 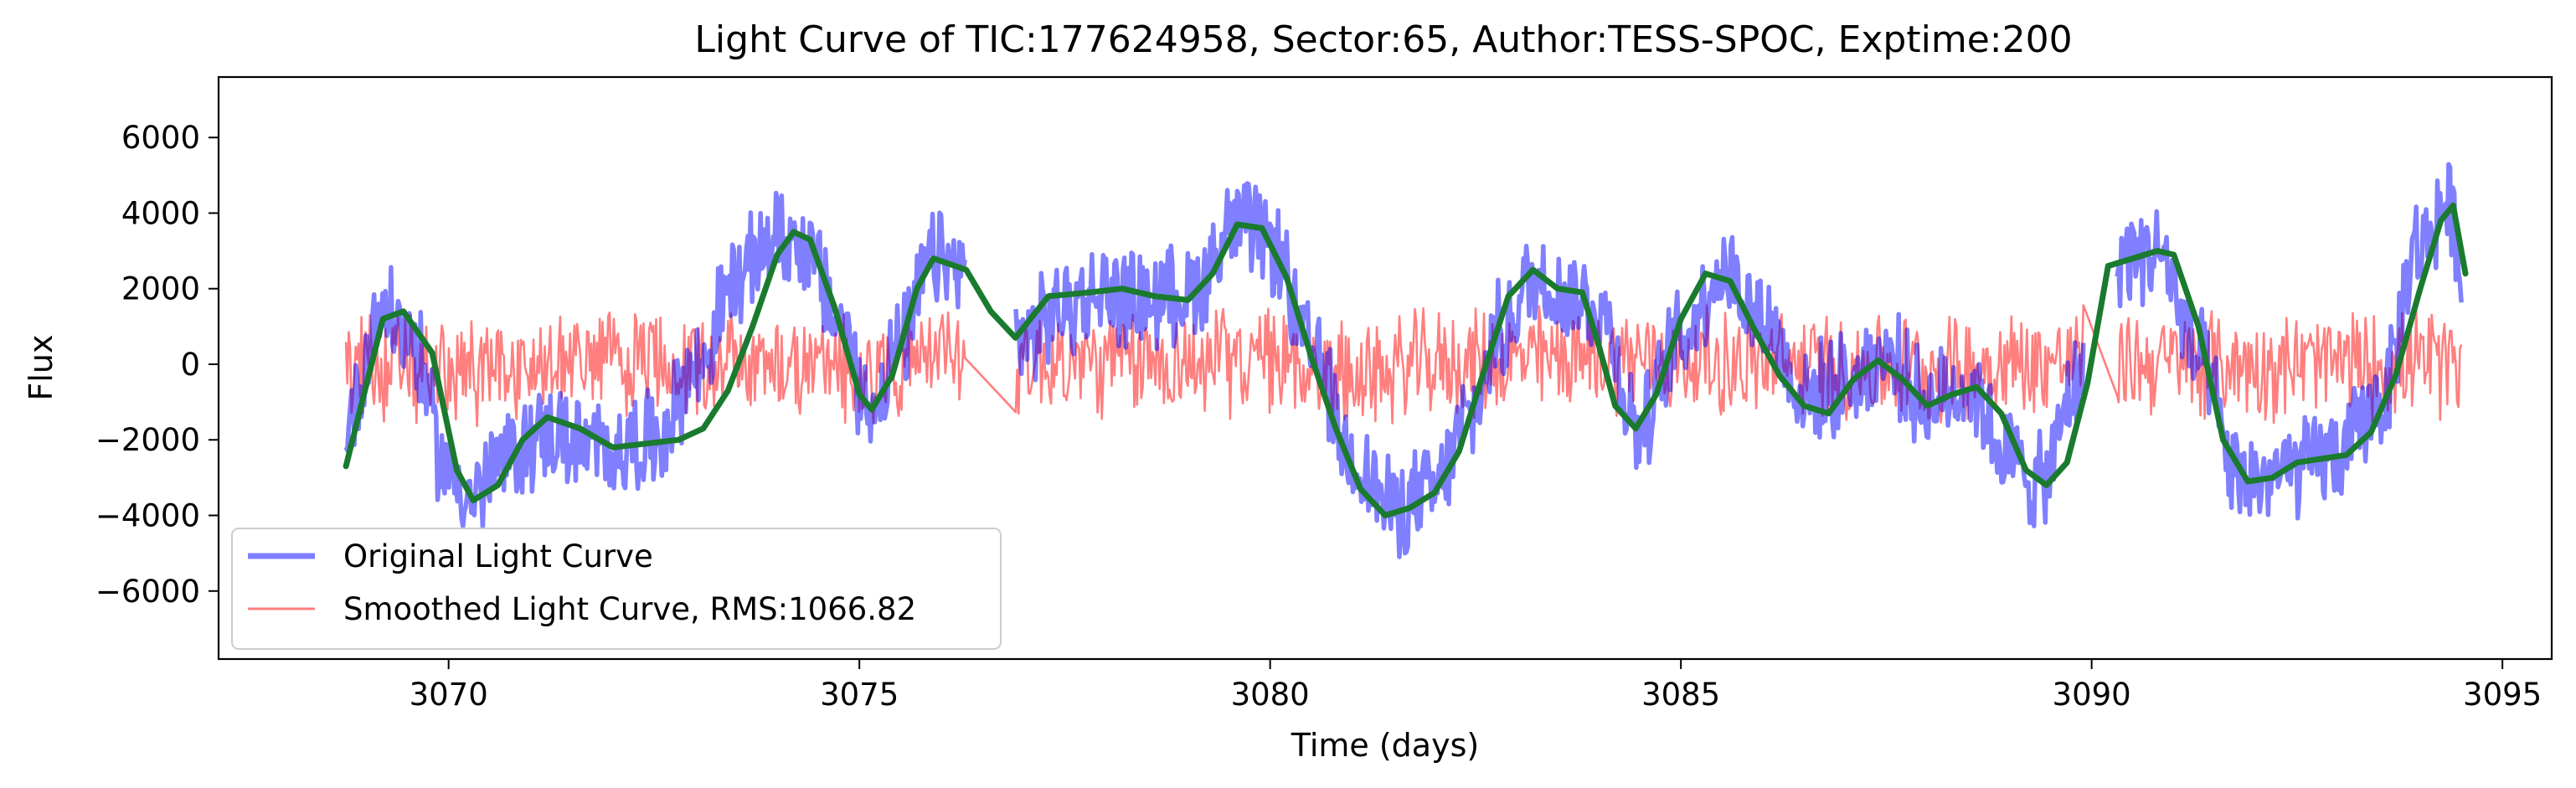 I want to click on y-axis: −6000 −4000 −2000 0 2000 4000 6000, so click(x=157, y=365).